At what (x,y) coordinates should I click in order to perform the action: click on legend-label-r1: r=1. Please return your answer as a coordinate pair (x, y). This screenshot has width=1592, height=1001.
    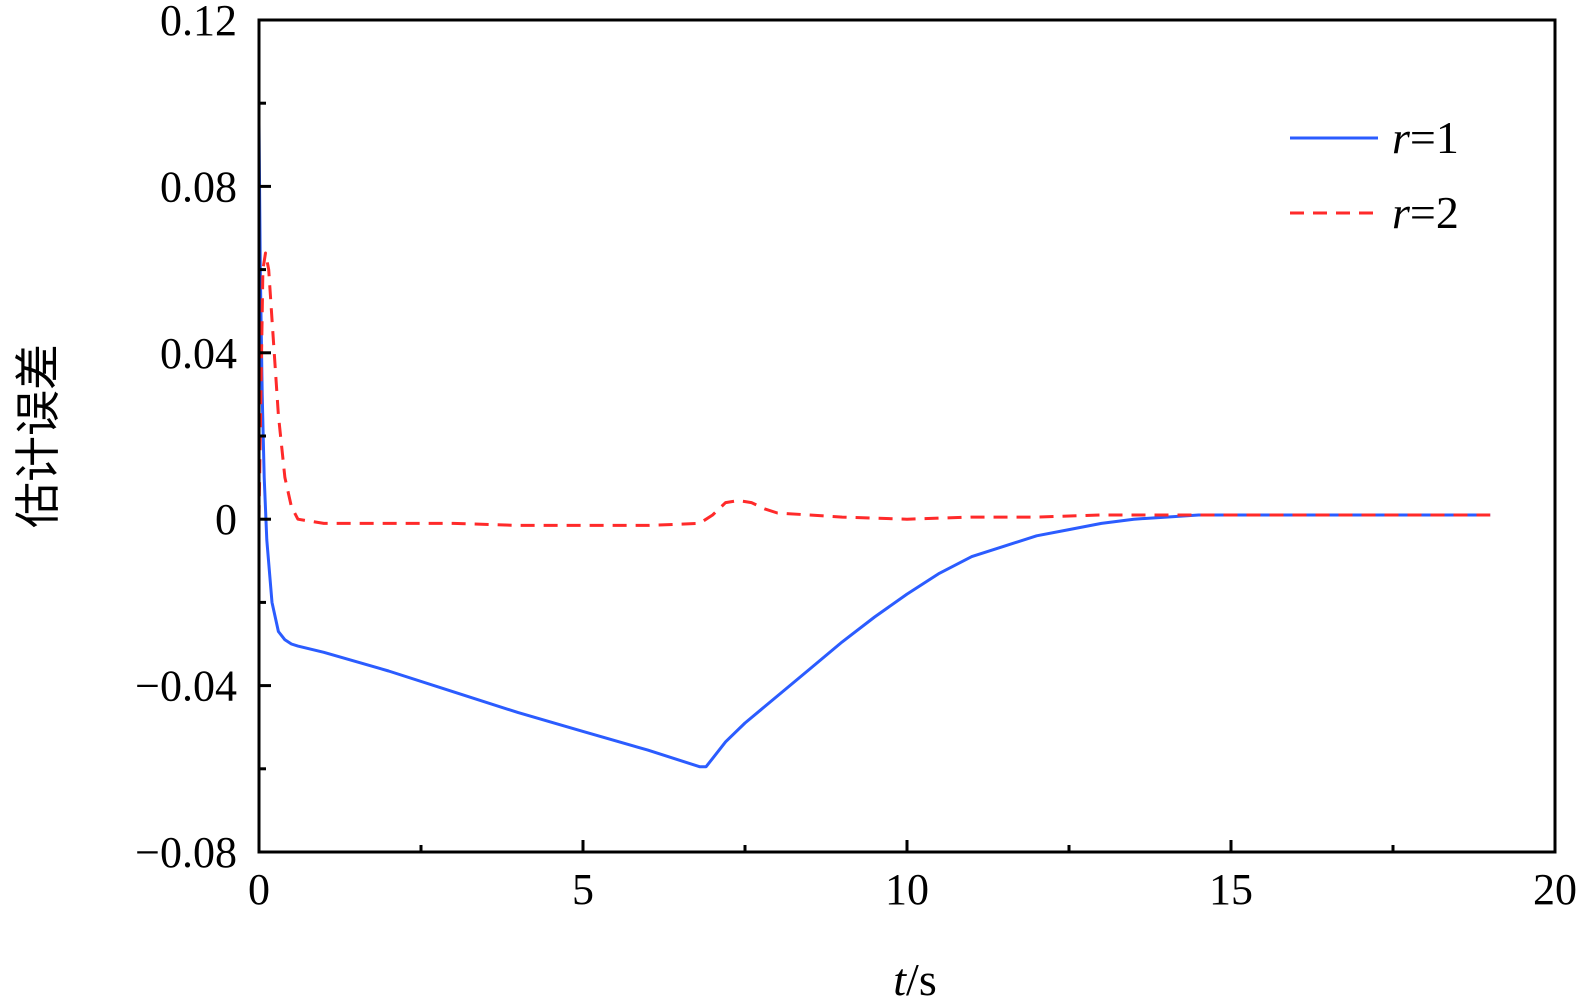
    Looking at the image, I should click on (1425, 137).